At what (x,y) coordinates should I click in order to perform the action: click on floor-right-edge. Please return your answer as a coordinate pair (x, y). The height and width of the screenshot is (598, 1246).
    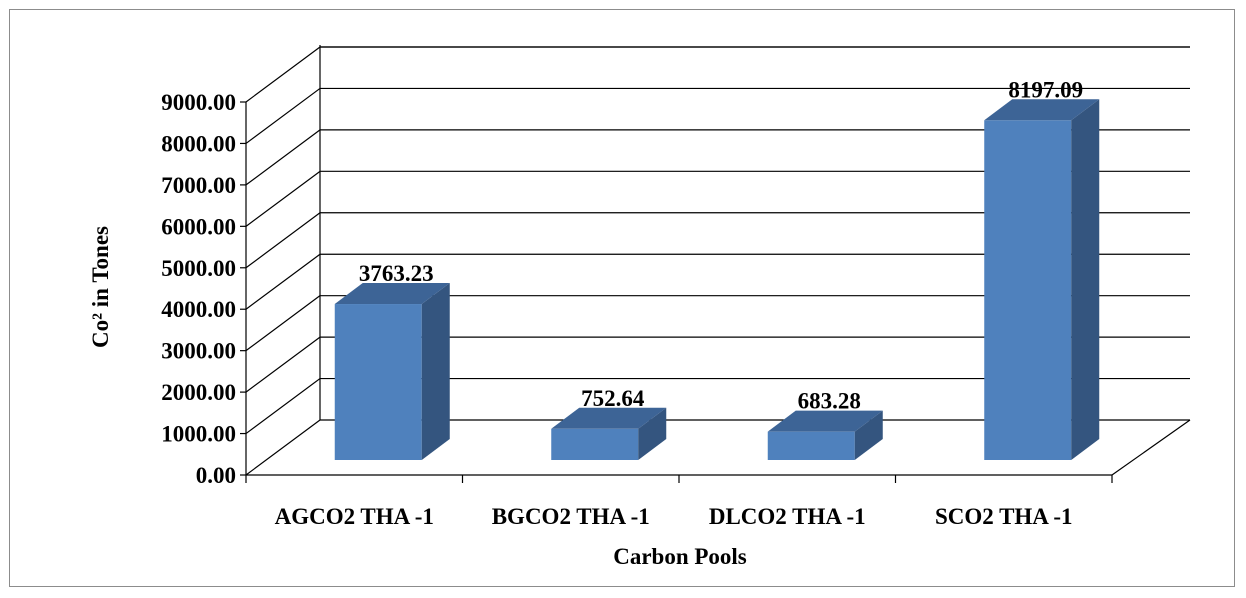
    Looking at the image, I should click on (1151, 447).